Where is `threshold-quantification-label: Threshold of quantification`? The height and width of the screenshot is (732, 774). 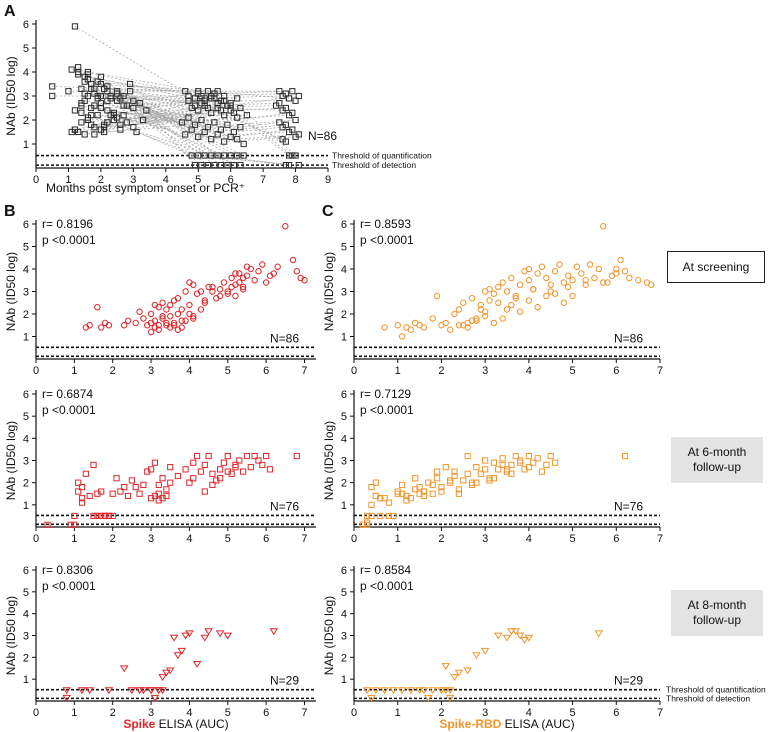 threshold-quantification-label: Threshold of quantification is located at coordinates (382, 156).